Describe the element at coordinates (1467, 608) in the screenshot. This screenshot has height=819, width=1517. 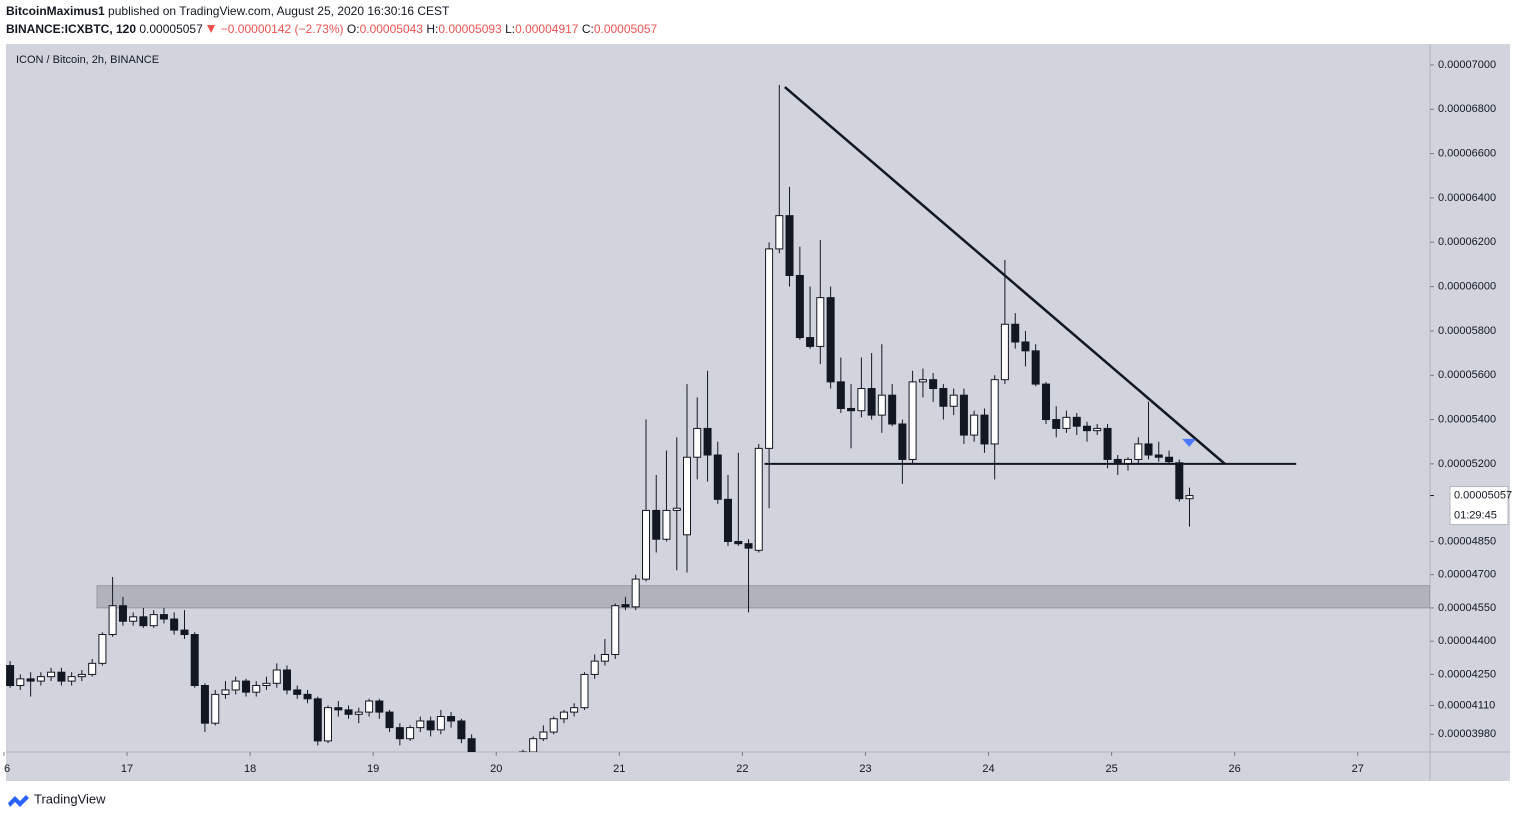
I see `y-tick-label: 0.00004550` at that location.